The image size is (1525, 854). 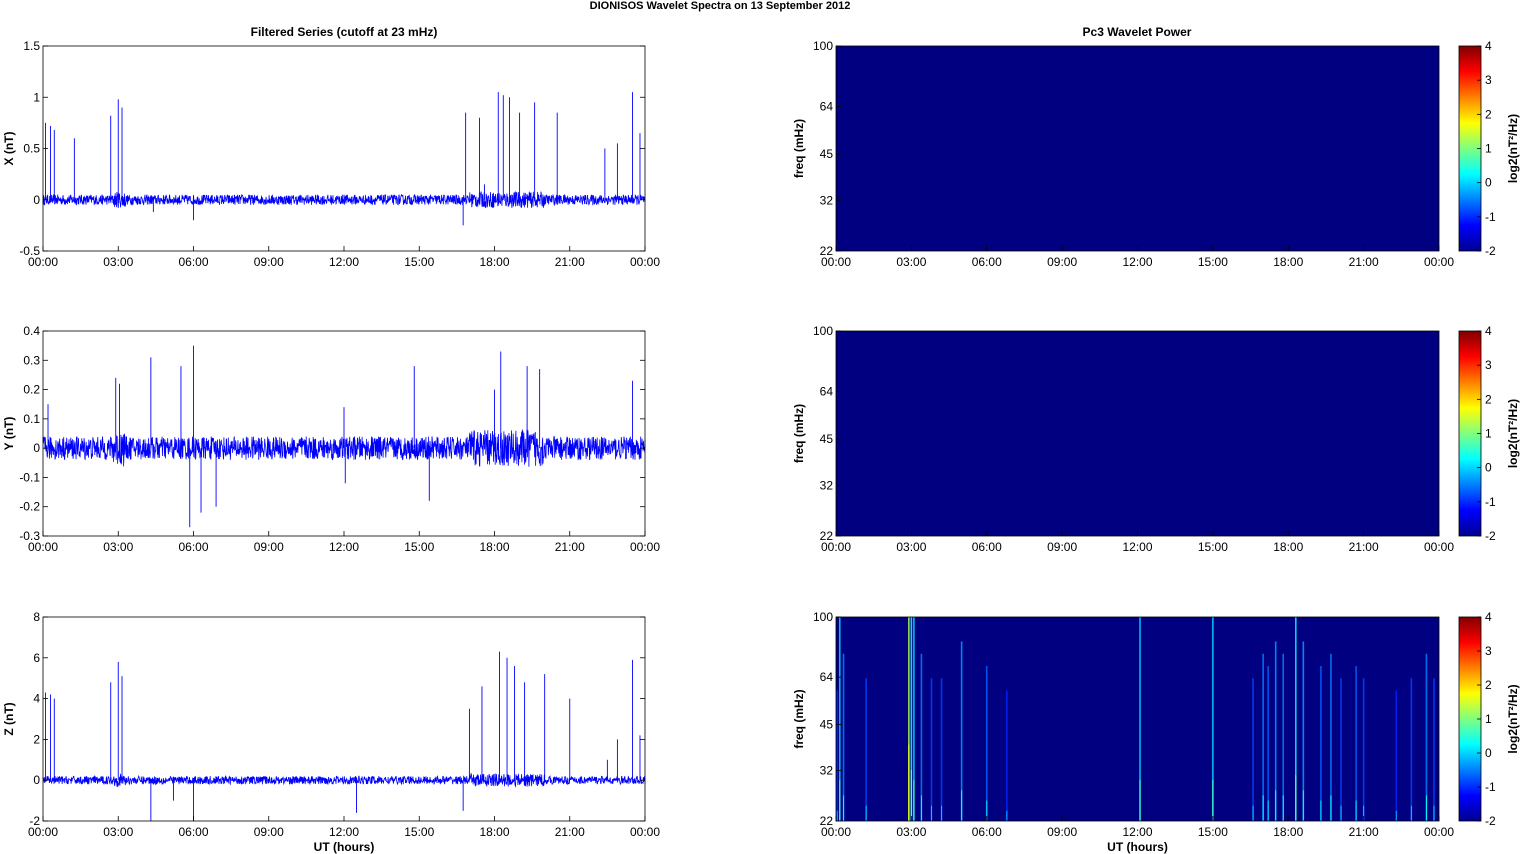 What do you see at coordinates (1488, 183) in the screenshot?
I see `colorbar-tick-label: 0` at bounding box center [1488, 183].